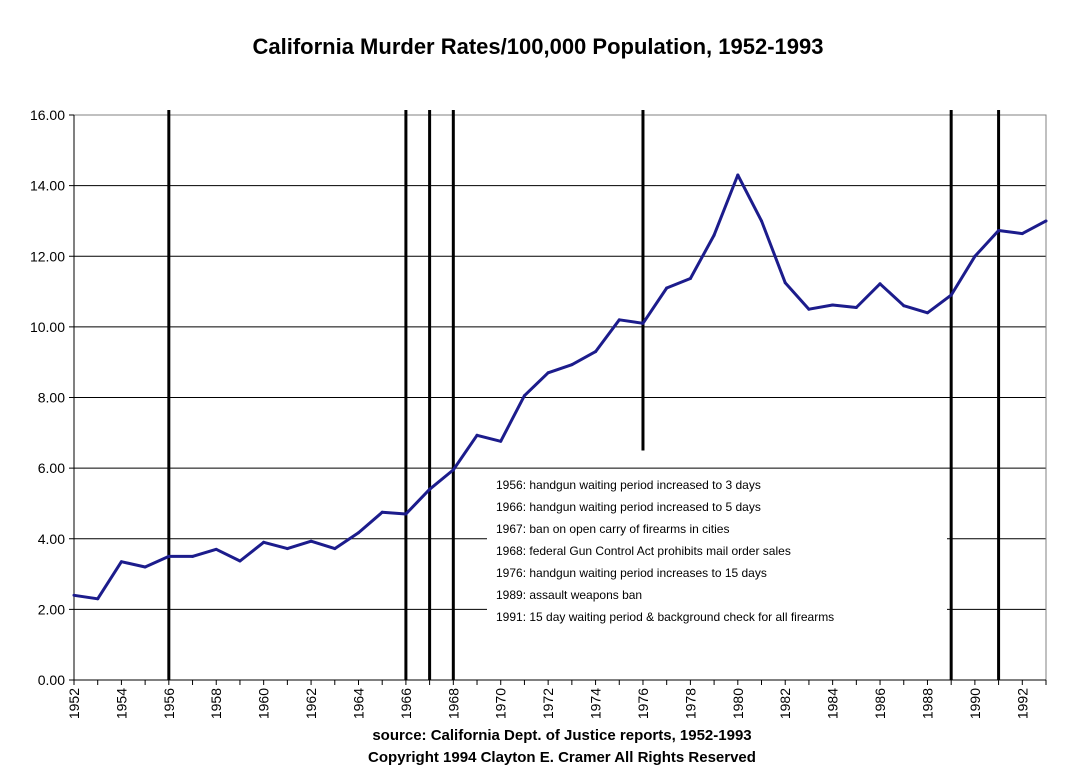 The height and width of the screenshot is (775, 1075). I want to click on legend-box, so click(717, 551).